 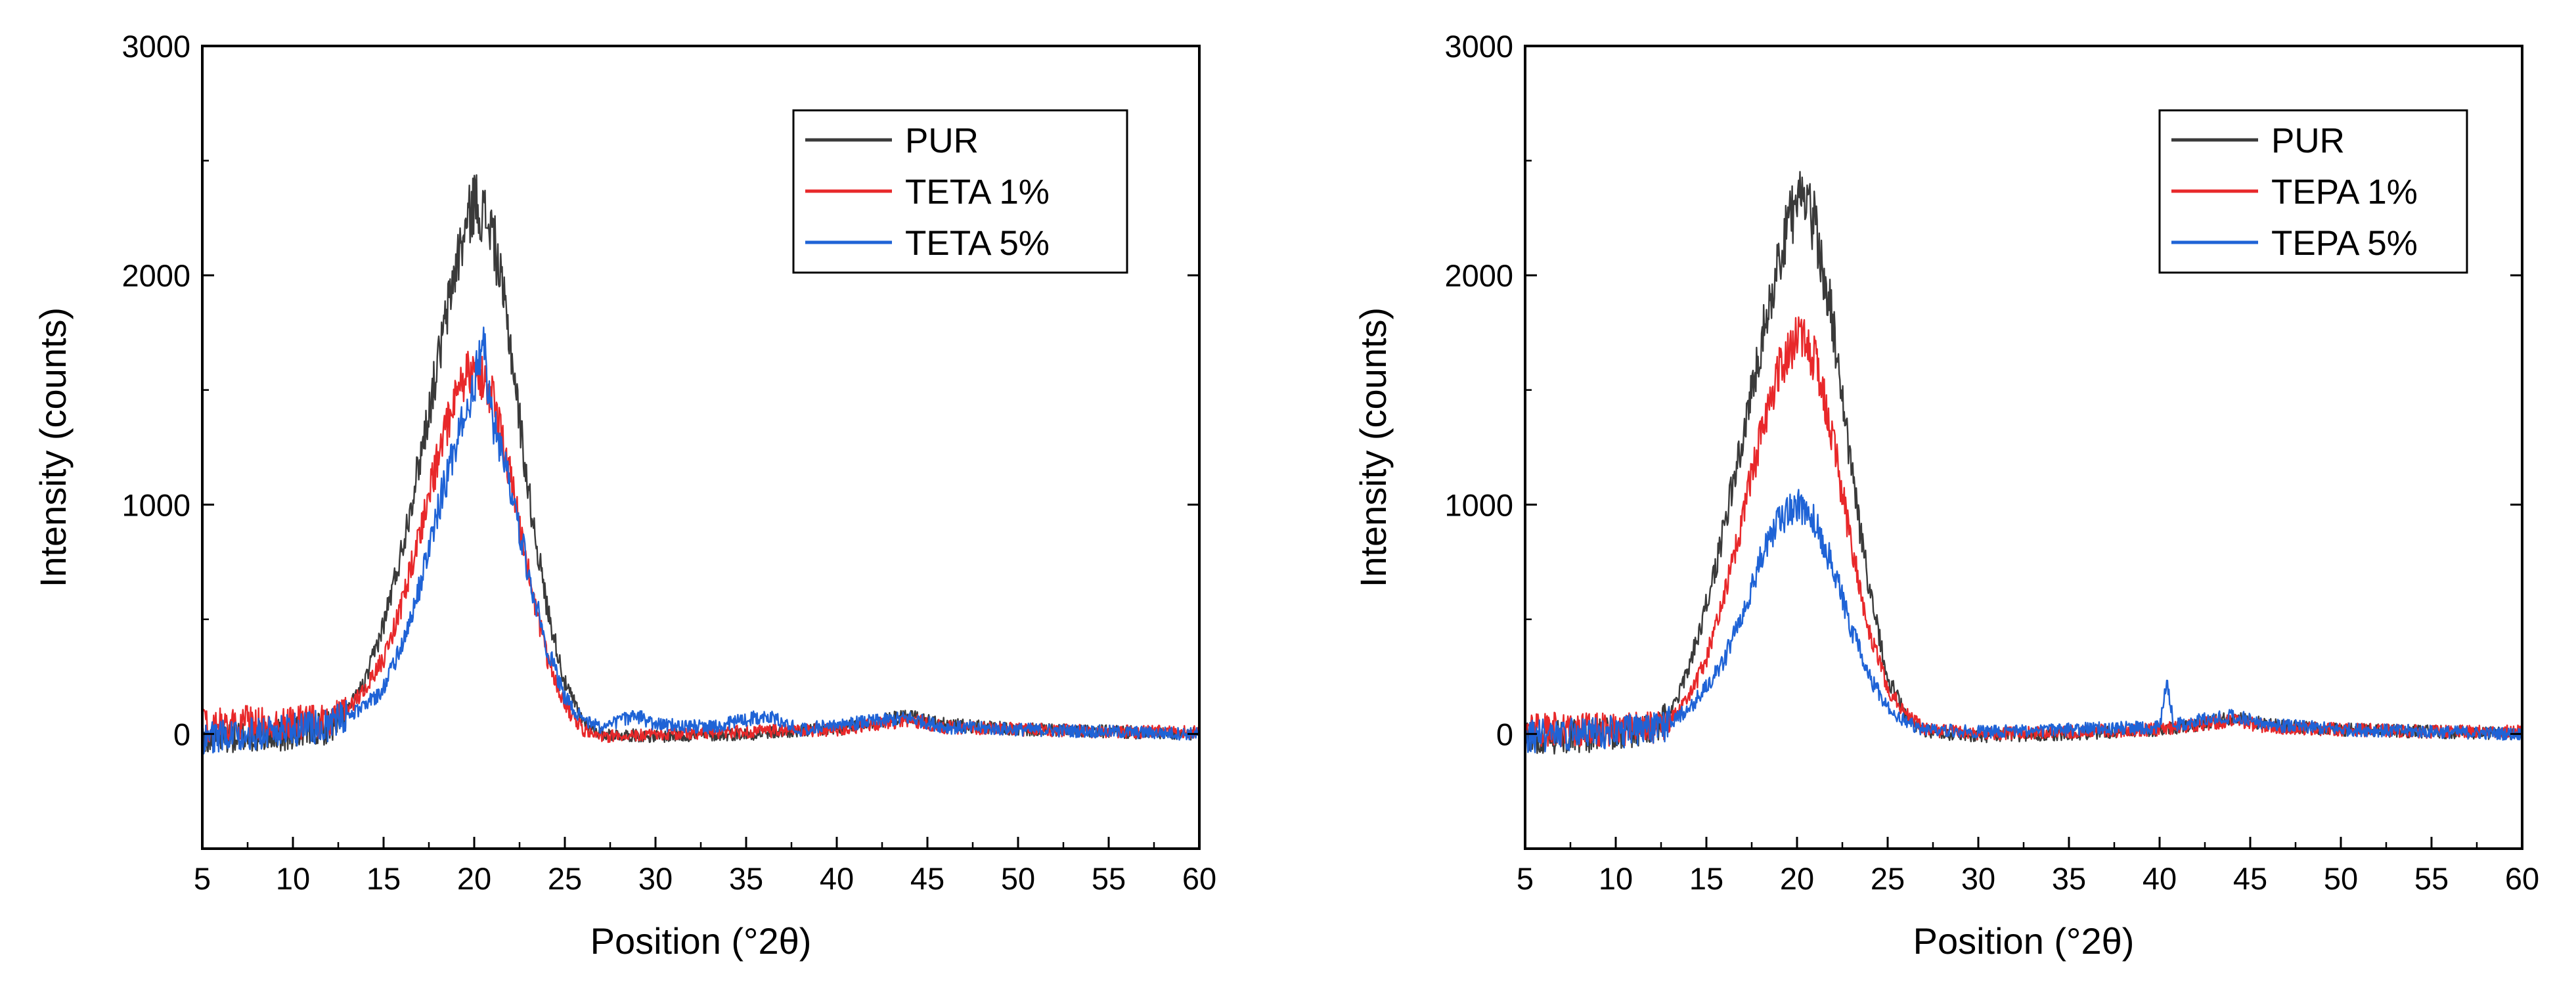 I want to click on legend: PUR TEPA 1% TEPA 5%, so click(x=2313, y=191).